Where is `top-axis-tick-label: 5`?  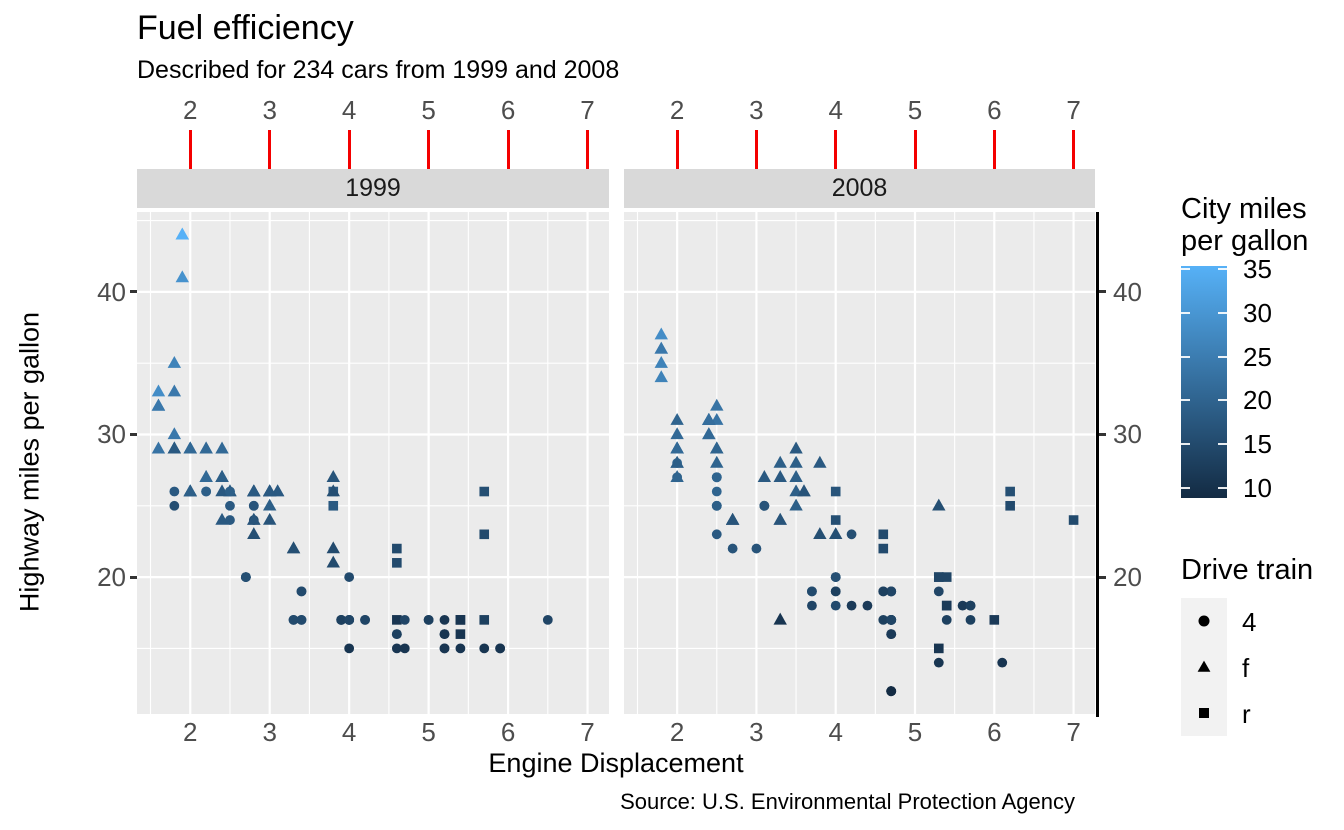 top-axis-tick-label: 5 is located at coordinates (915, 110).